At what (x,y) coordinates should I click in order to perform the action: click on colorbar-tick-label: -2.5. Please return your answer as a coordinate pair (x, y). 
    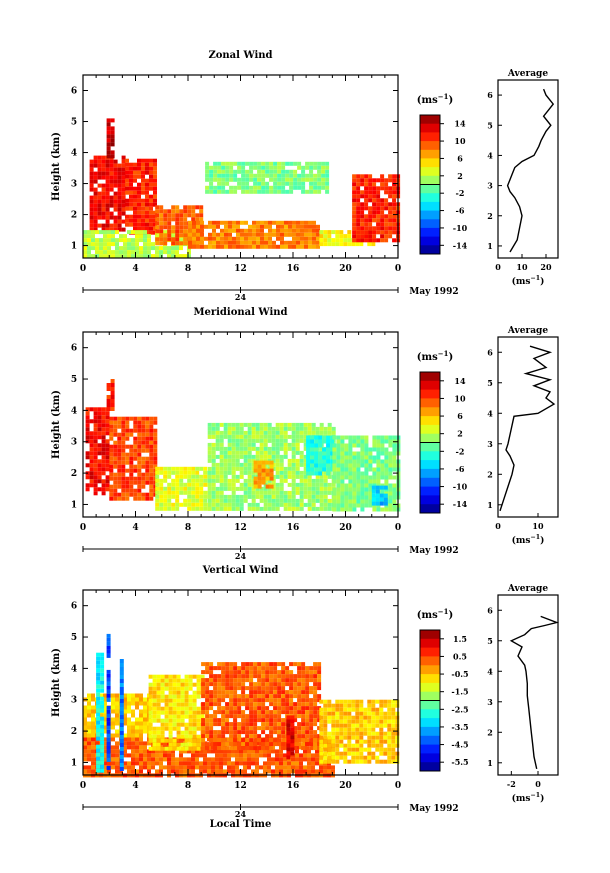
    Looking at the image, I should click on (459, 709).